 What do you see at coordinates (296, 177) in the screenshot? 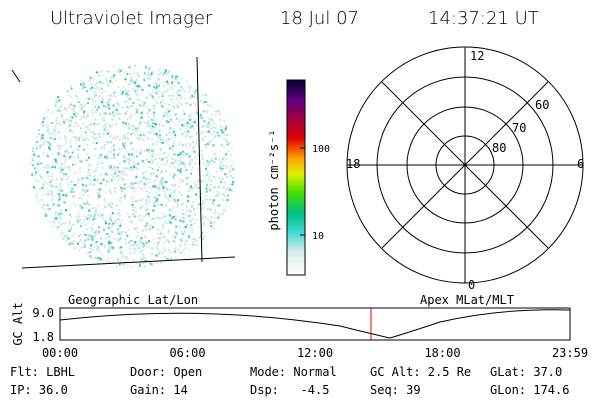
I see `colorbar` at bounding box center [296, 177].